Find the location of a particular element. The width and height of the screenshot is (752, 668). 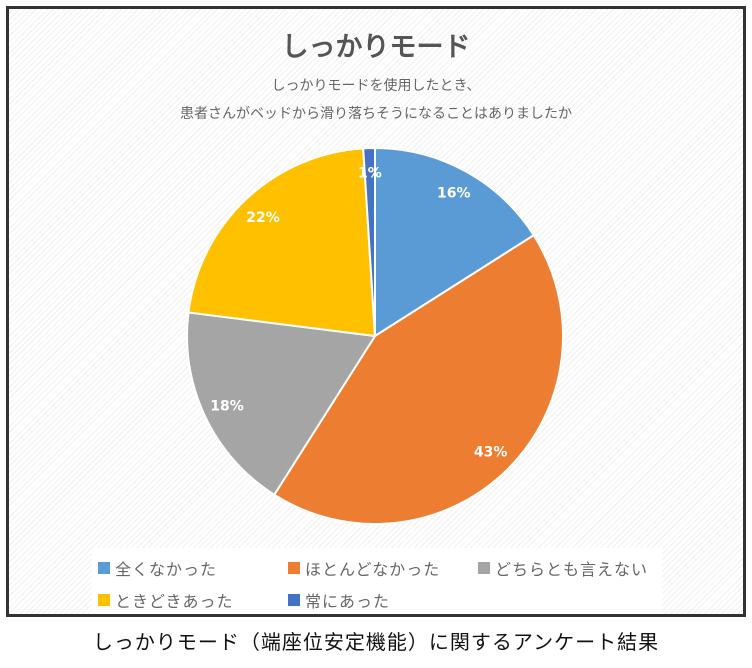

legend-item-2: ほとんどなかった is located at coordinates (364, 568).